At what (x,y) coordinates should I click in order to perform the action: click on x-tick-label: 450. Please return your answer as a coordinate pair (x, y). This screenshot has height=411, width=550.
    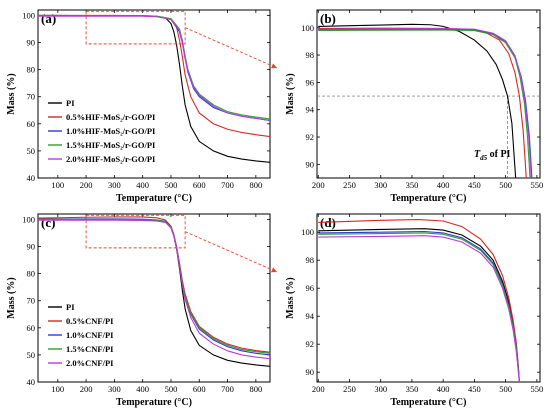
    Looking at the image, I should click on (474, 389).